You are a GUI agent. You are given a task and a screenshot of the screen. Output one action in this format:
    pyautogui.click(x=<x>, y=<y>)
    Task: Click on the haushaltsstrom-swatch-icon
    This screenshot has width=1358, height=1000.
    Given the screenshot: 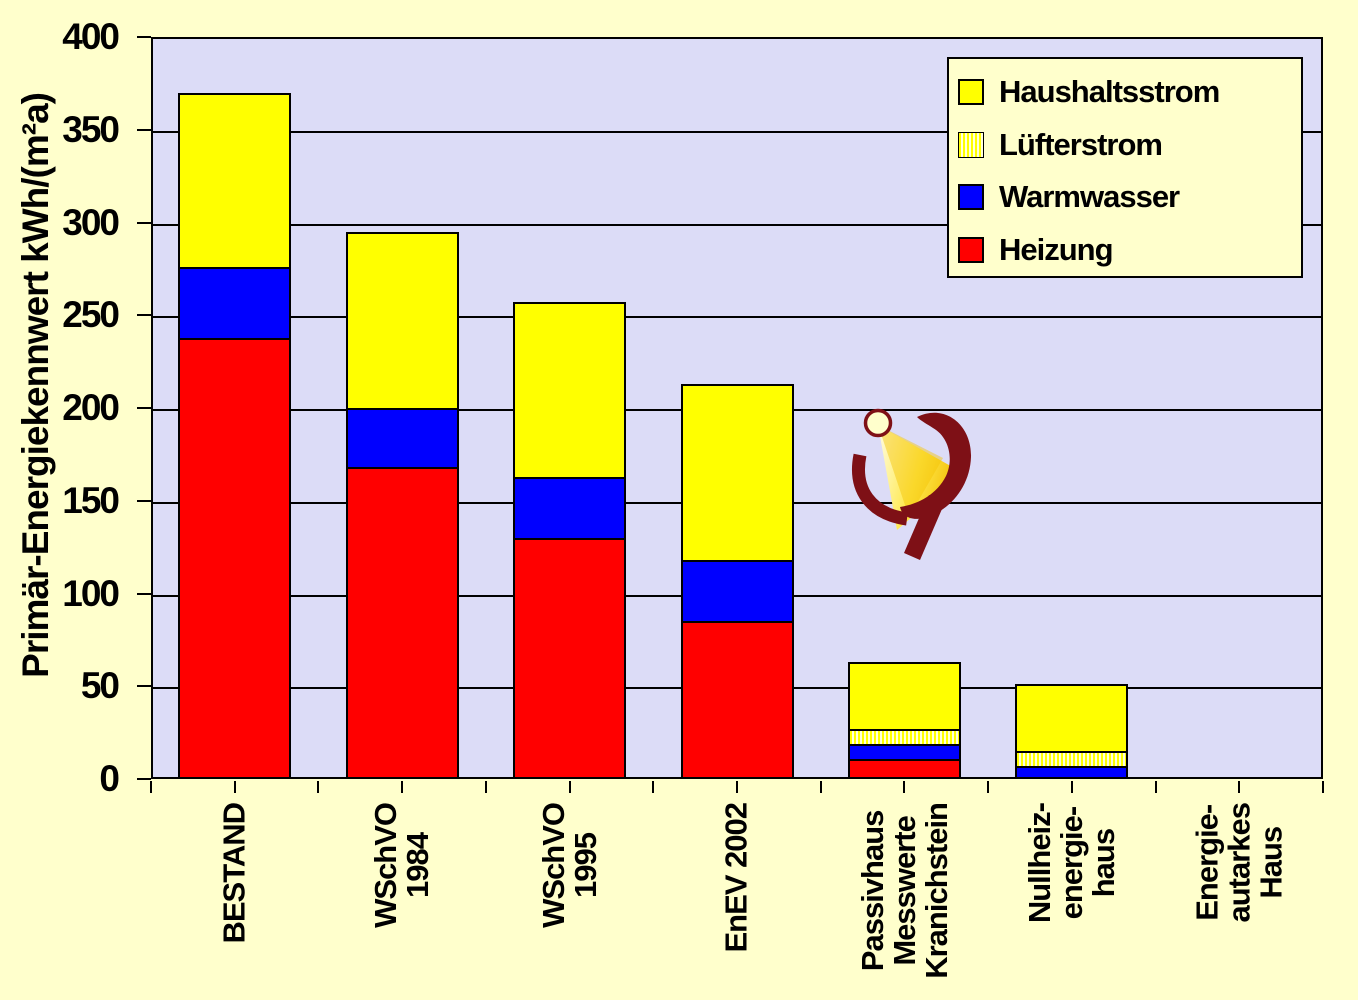 What is the action you would take?
    pyautogui.click(x=971, y=92)
    